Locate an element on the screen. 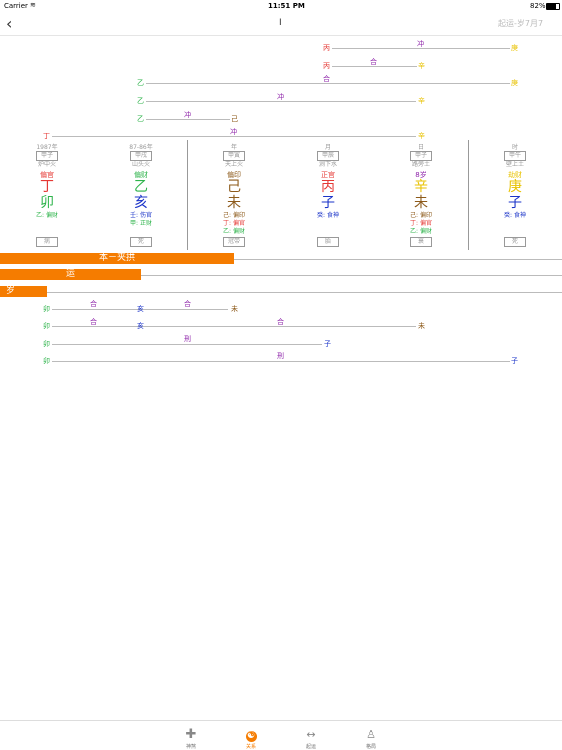  arrows-icon: ↔ is located at coordinates (311, 734).